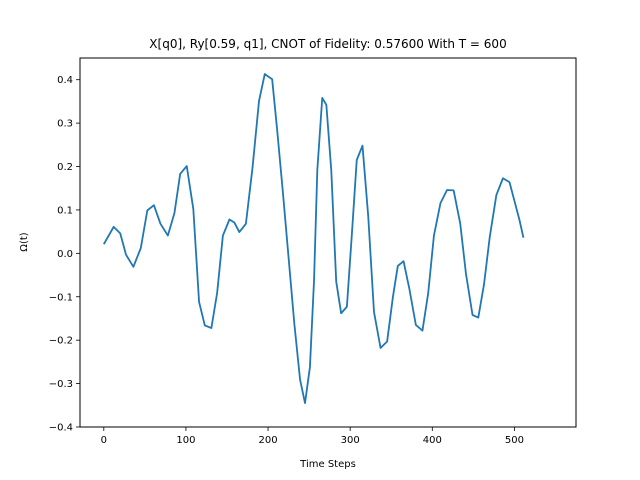 Image resolution: width=640 pixels, height=480 pixels. I want to click on y-tick-label: −0.3, so click(61, 384).